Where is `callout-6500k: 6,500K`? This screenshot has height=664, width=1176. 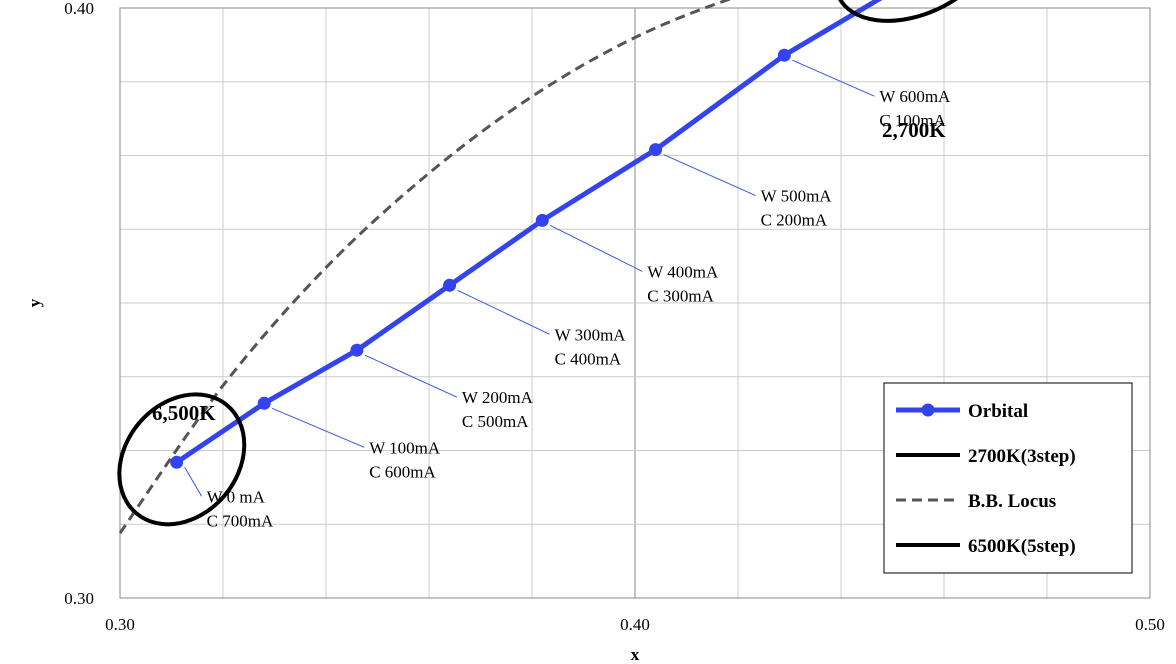
callout-6500k: 6,500K is located at coordinates (184, 413).